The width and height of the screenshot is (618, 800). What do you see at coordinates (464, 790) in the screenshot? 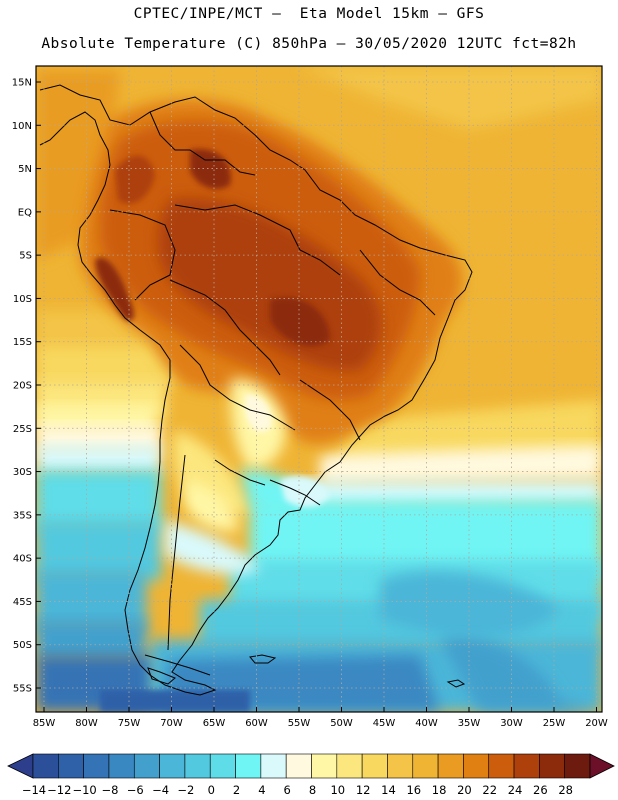
I see `colorbar-tick-label: 20` at bounding box center [464, 790].